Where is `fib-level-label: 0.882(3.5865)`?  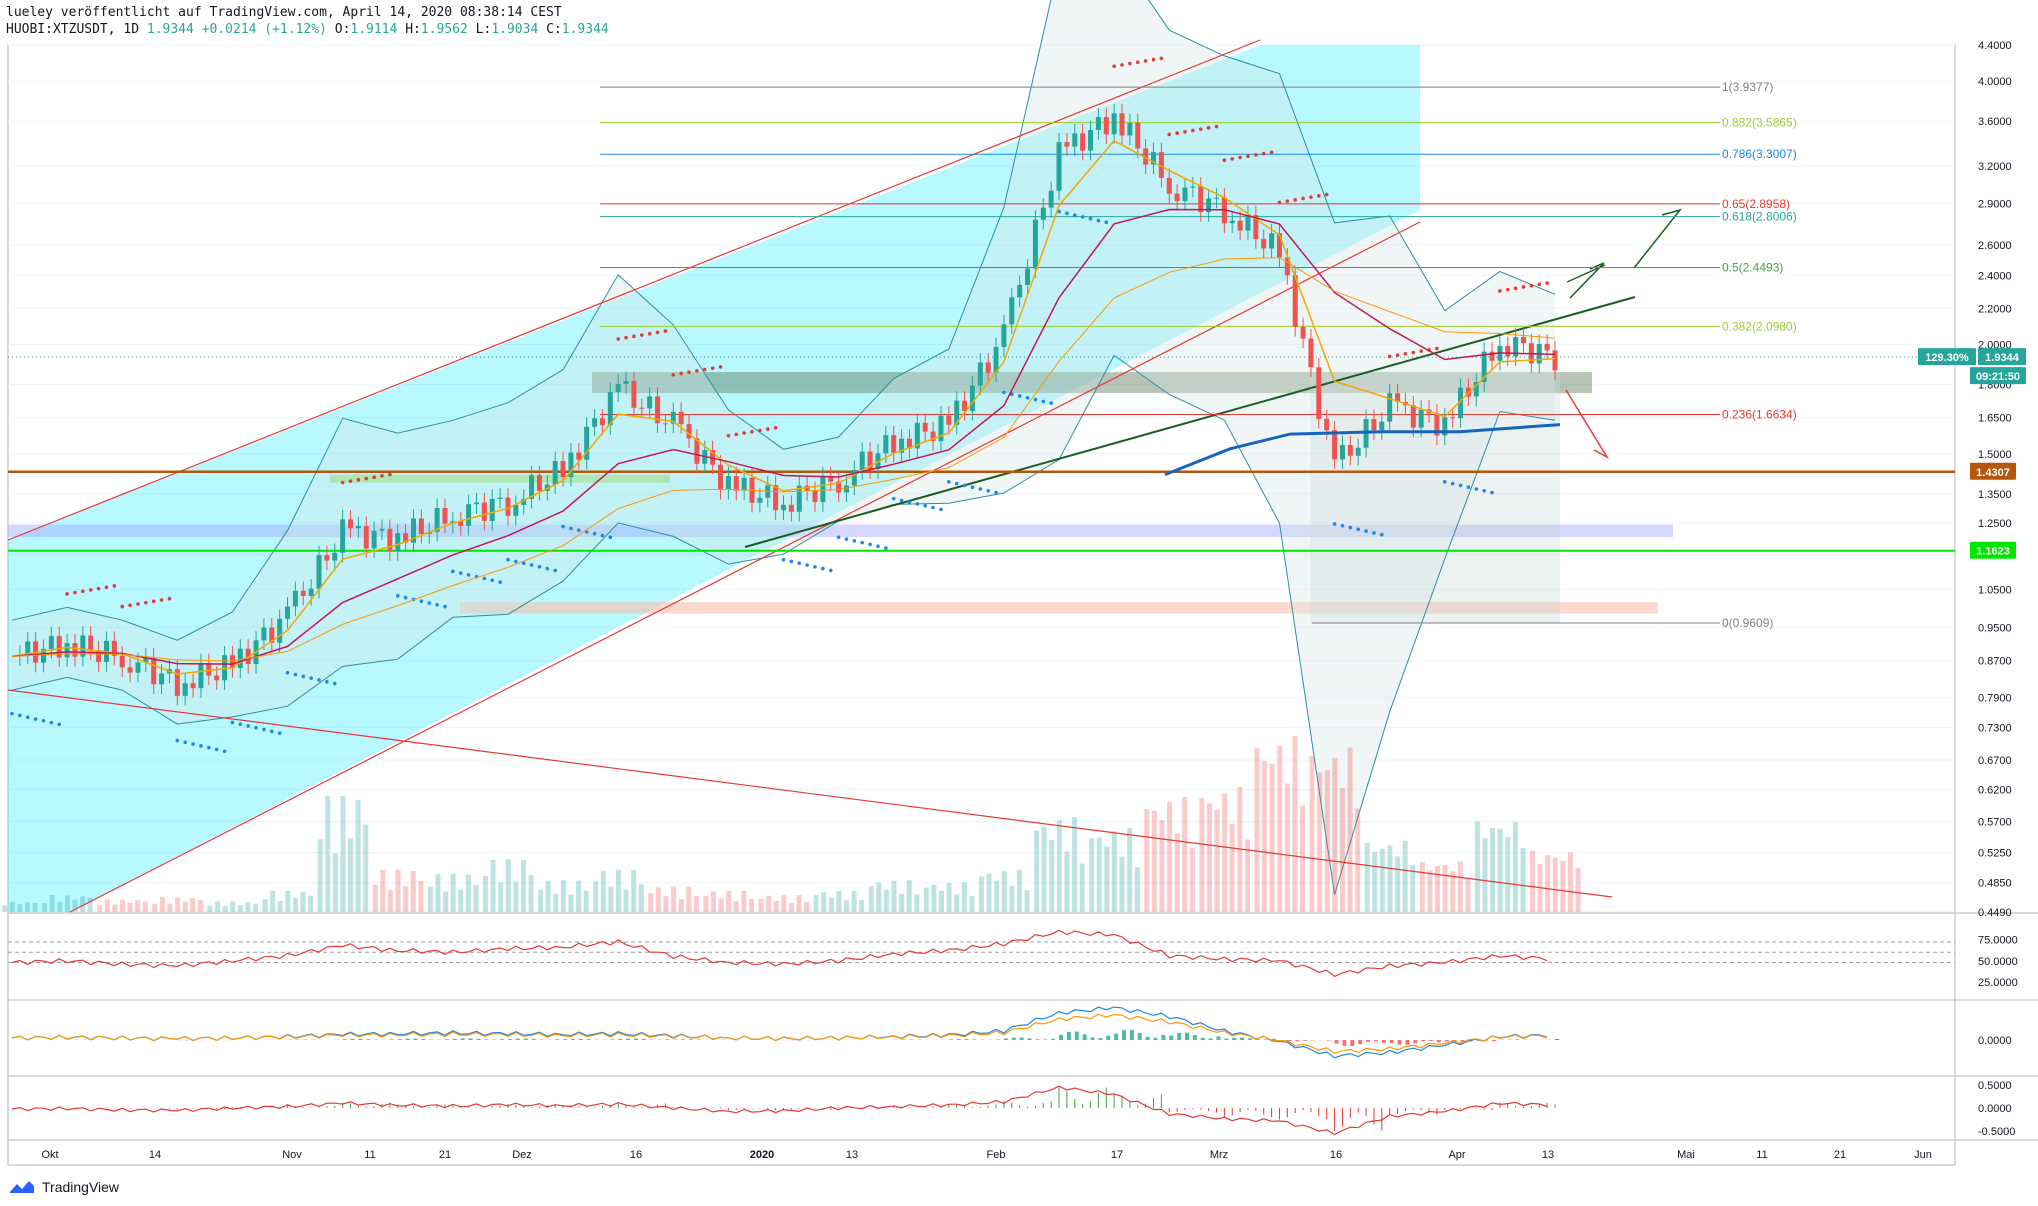
fib-level-label: 0.882(3.5865) is located at coordinates (1759, 123).